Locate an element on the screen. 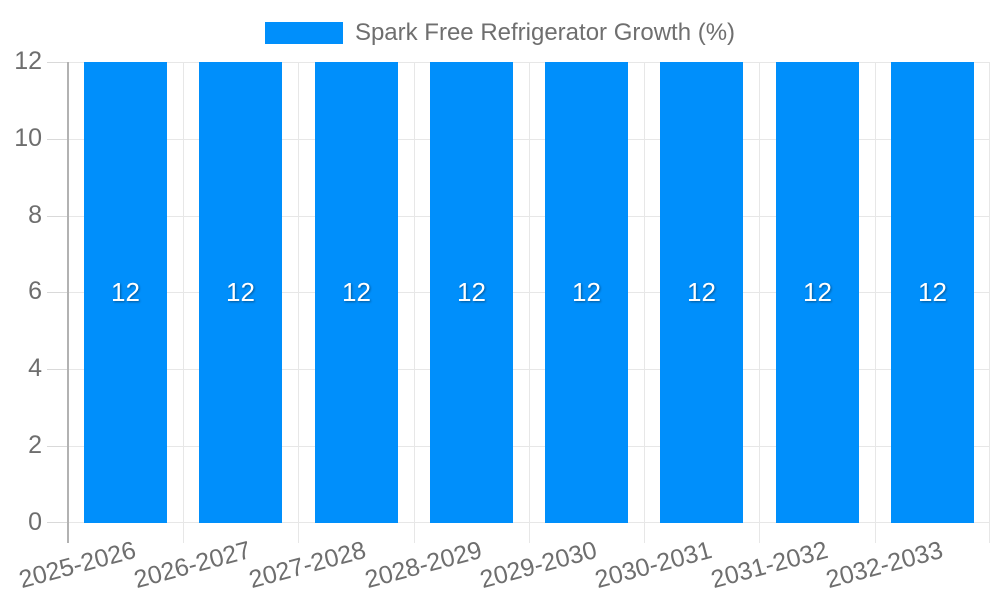 The height and width of the screenshot is (600, 1000). chart-legend: Spark Free Refrigerator Growth (%) is located at coordinates (500, 33).